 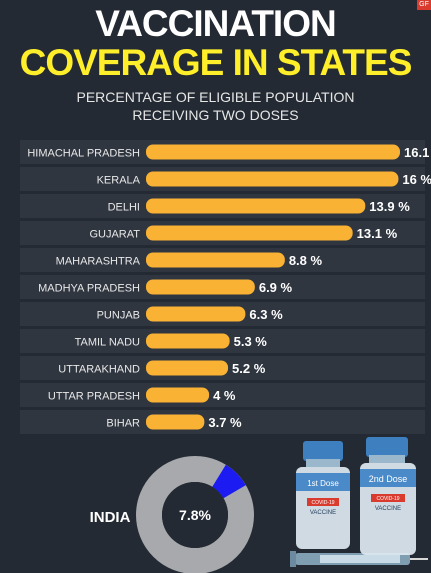 I want to click on title-line-1: VACCINATION, so click(x=215, y=23).